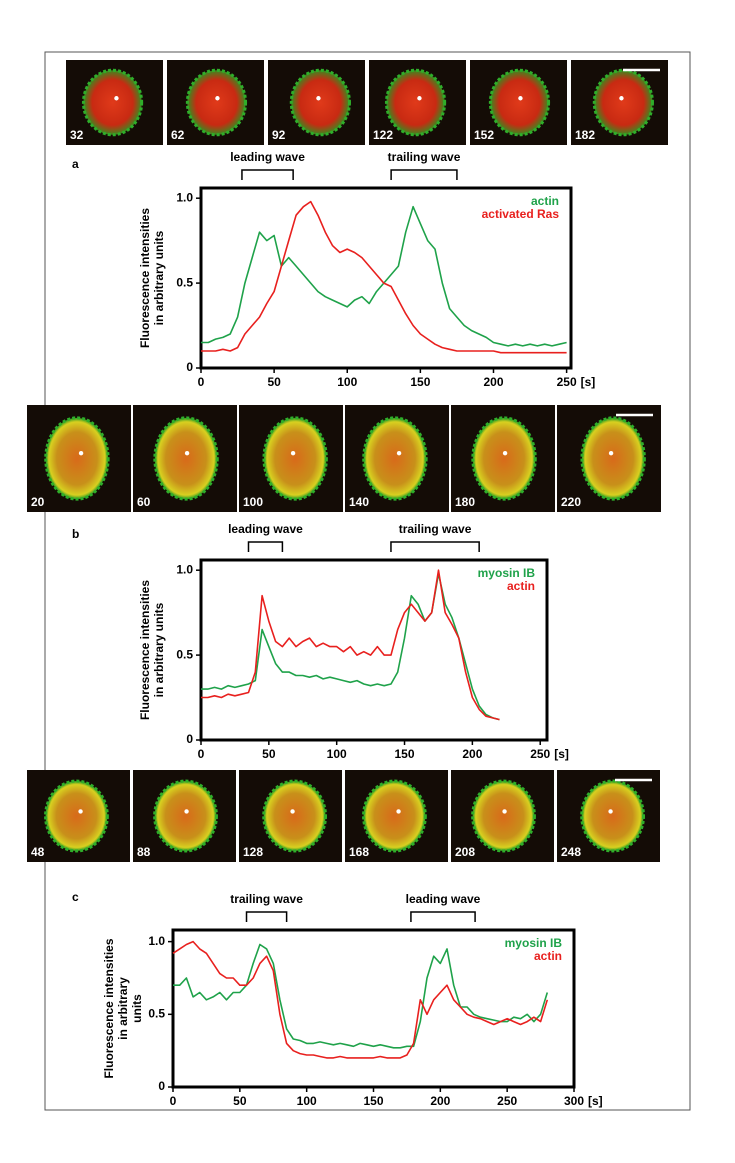  What do you see at coordinates (465, 502) in the screenshot?
I see `frame-time: 180` at bounding box center [465, 502].